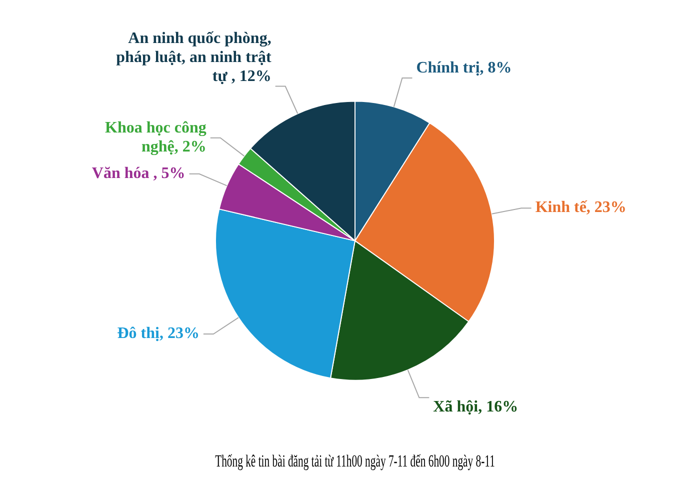 Image resolution: width=679 pixels, height=478 pixels. I want to click on slice-label: Kinh tế, 23%, so click(580, 207).